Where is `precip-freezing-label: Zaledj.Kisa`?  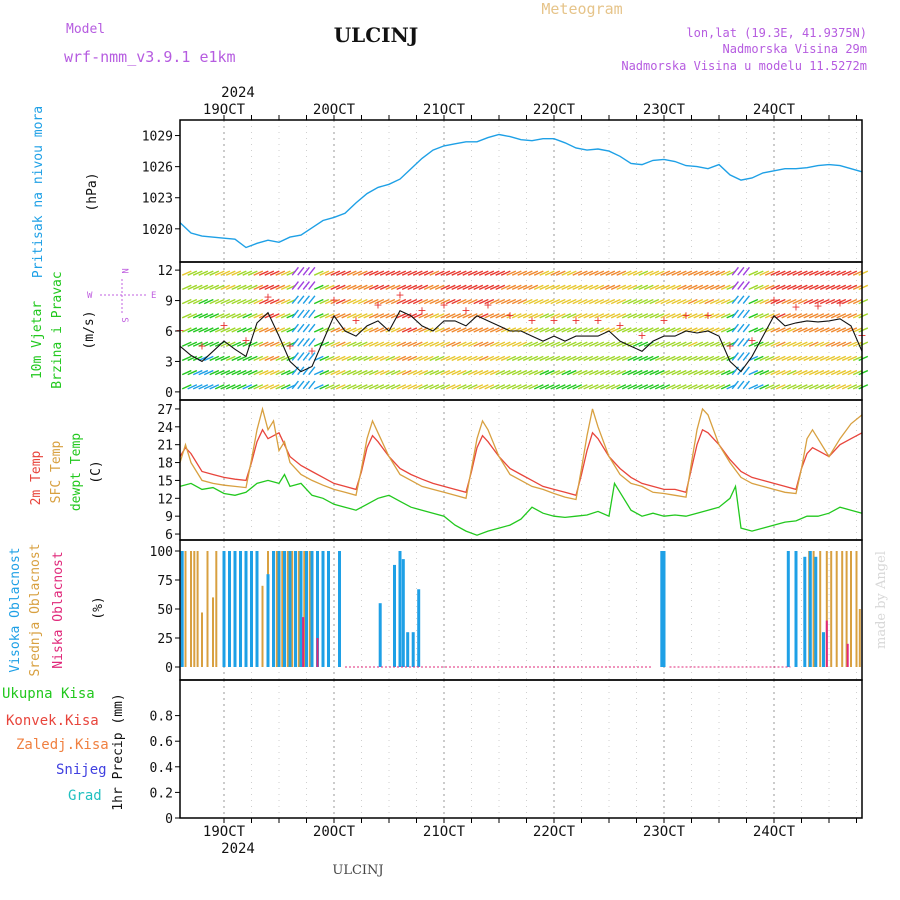
precip-freezing-label: Zaledj.Kisa is located at coordinates (62, 745).